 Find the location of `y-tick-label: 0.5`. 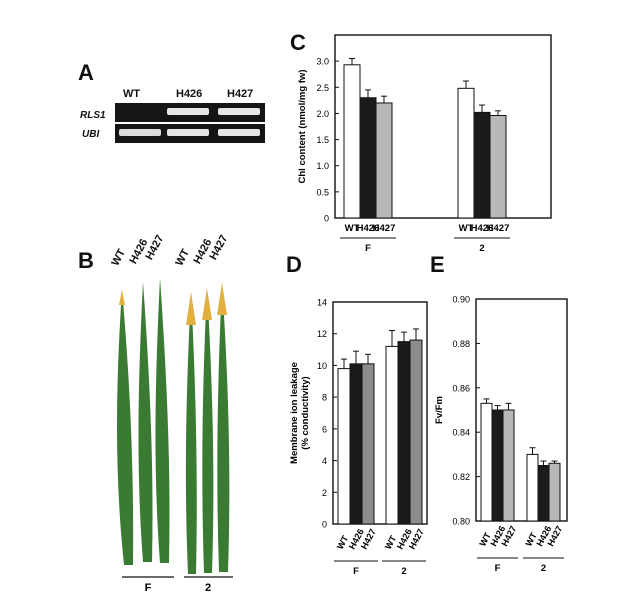

y-tick-label: 0.5 is located at coordinates (322, 192).